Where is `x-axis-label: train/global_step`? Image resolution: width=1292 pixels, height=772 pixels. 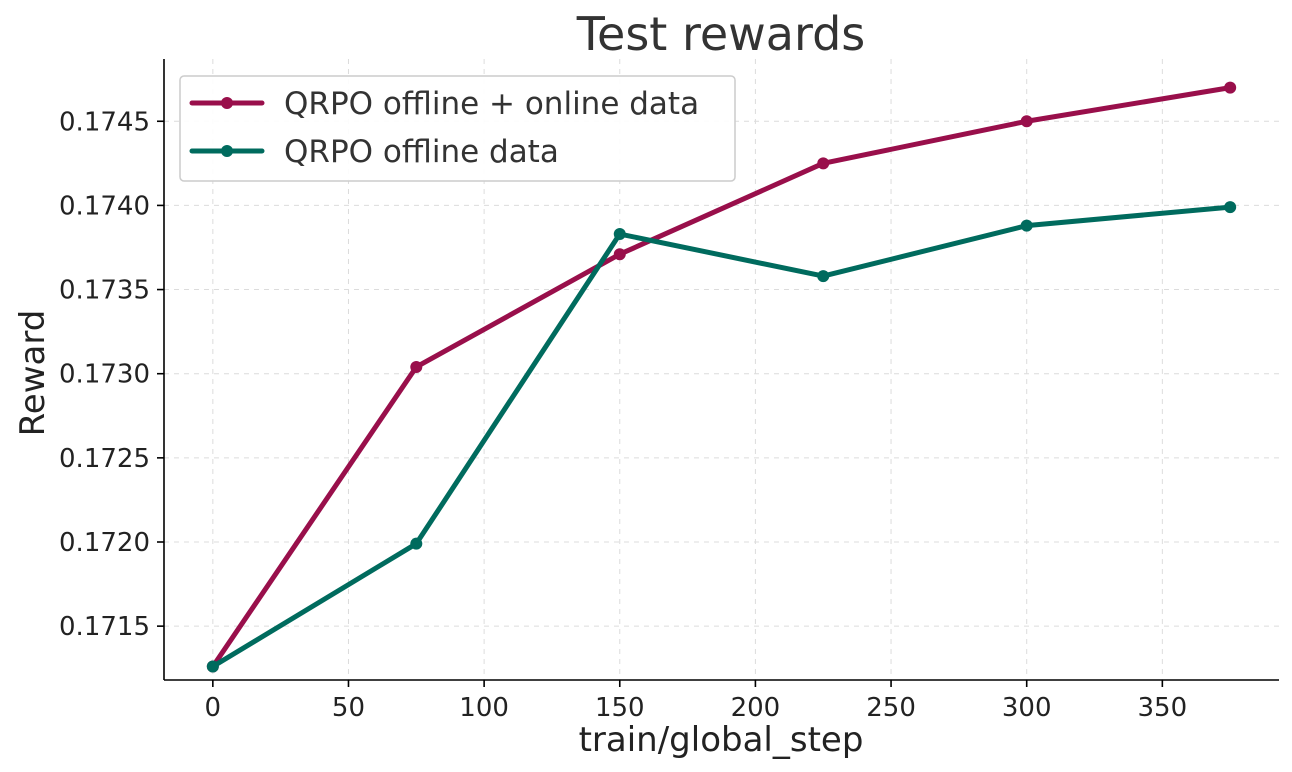
x-axis-label: train/global_step is located at coordinates (721, 740).